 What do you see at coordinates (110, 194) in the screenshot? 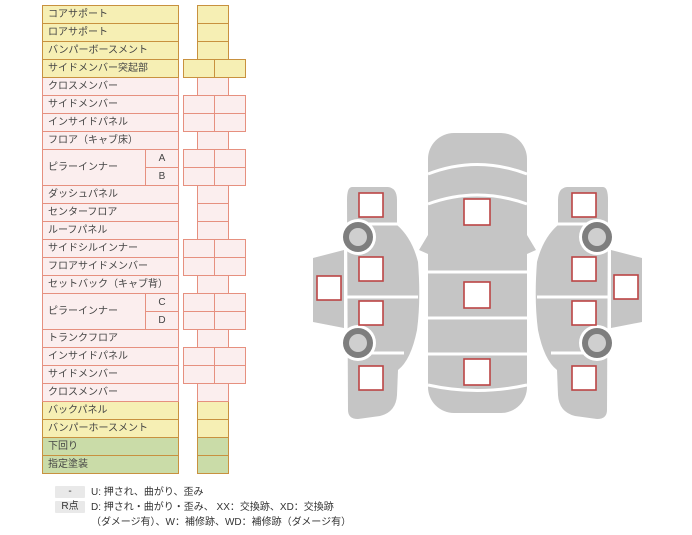
I see `part-label: ダッシュパネル` at bounding box center [110, 194].